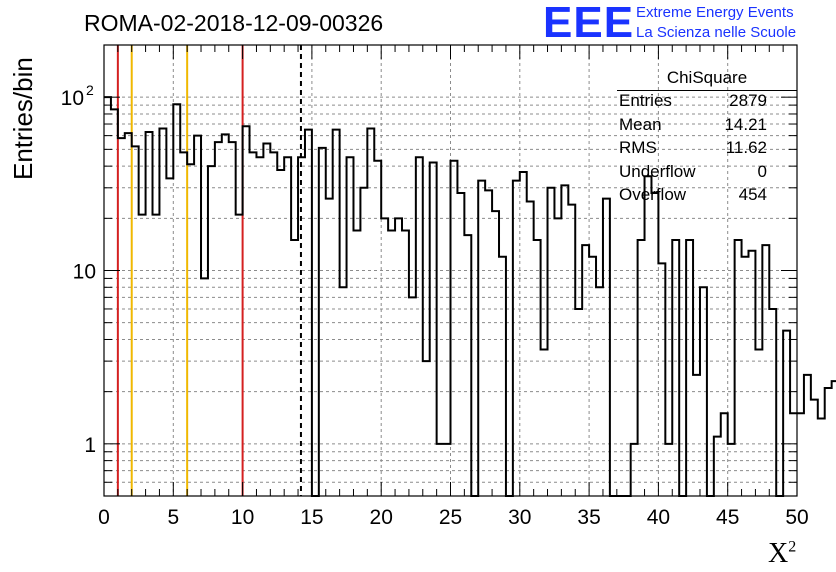  What do you see at coordinates (90, 445) in the screenshot?
I see `y-tick-label: 1` at bounding box center [90, 445].